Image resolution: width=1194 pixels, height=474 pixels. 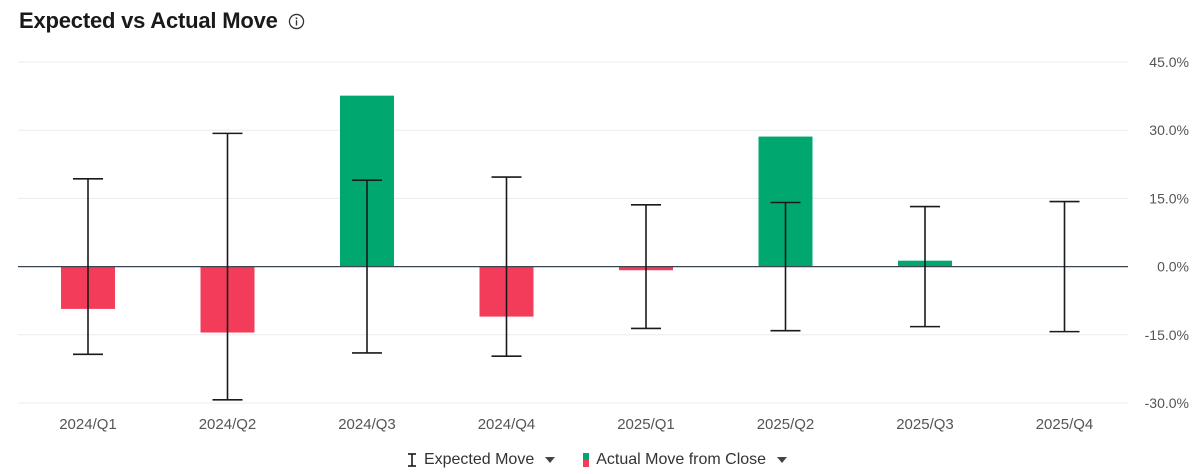 What do you see at coordinates (786, 424) in the screenshot?
I see `x-tick-label: 2025/Q2` at bounding box center [786, 424].